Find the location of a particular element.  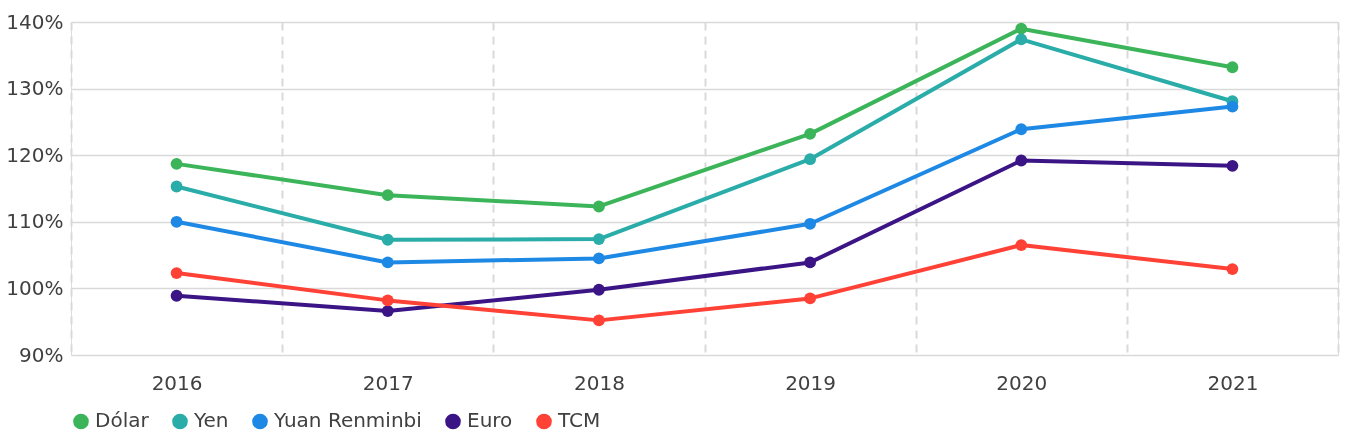

x-tick-label: 2018 is located at coordinates (599, 382).